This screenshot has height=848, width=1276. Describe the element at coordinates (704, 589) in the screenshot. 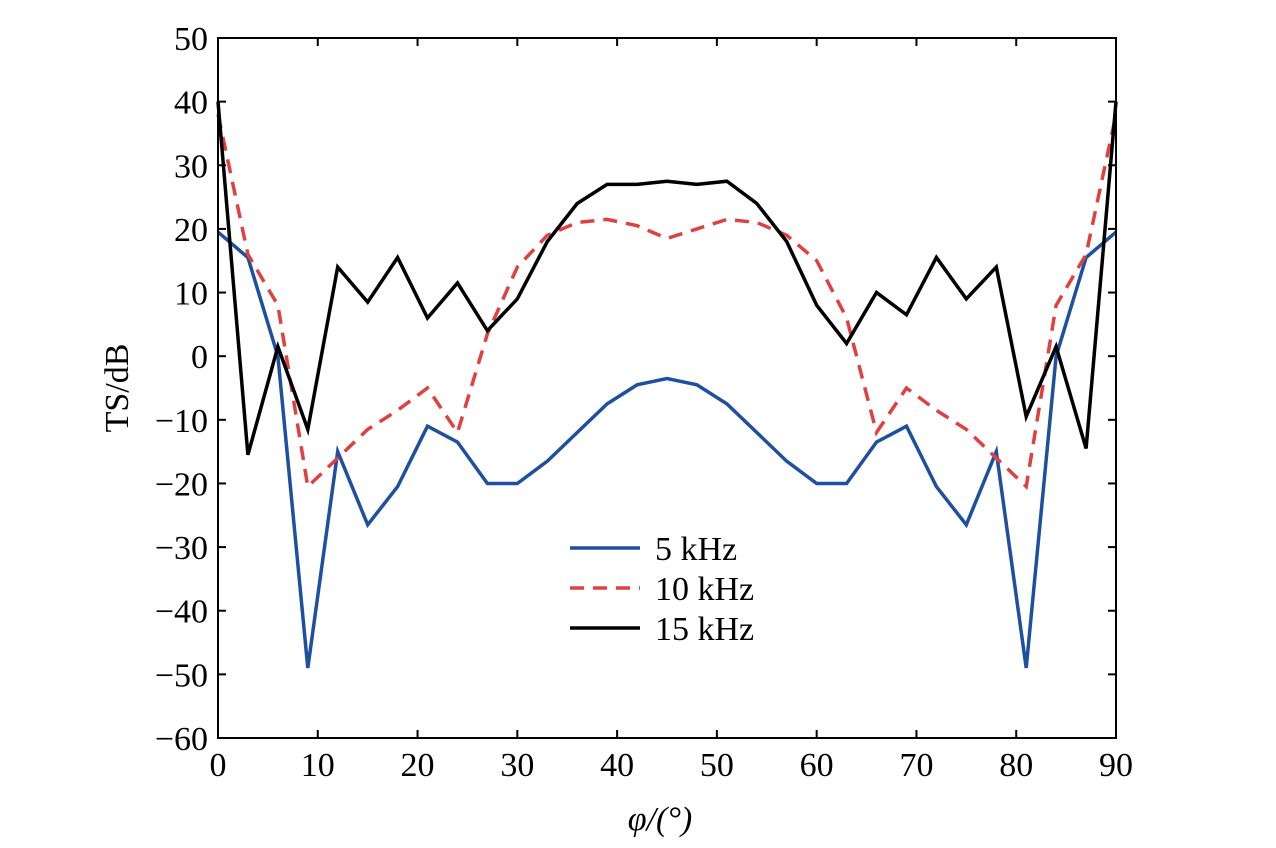

I see `legend-label-2: 10 kHz` at that location.